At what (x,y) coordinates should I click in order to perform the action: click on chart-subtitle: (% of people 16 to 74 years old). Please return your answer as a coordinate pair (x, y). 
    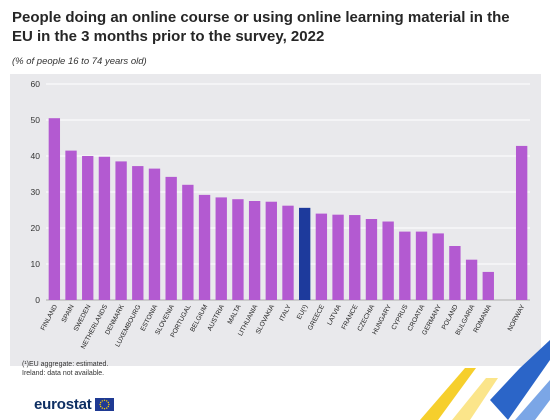
    Looking at the image, I should click on (79, 61).